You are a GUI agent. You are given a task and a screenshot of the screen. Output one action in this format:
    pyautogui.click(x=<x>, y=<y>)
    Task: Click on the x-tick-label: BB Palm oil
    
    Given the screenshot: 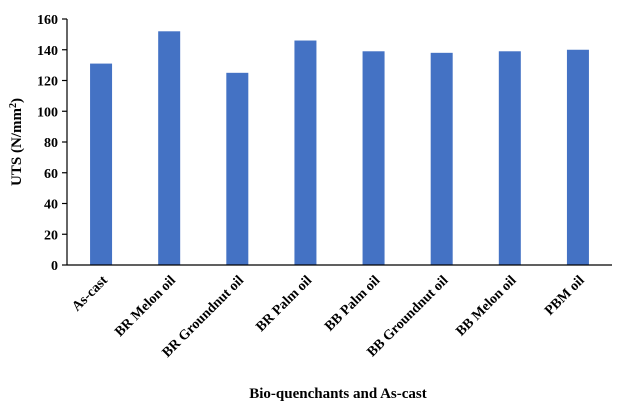 What is the action you would take?
    pyautogui.click(x=352, y=303)
    